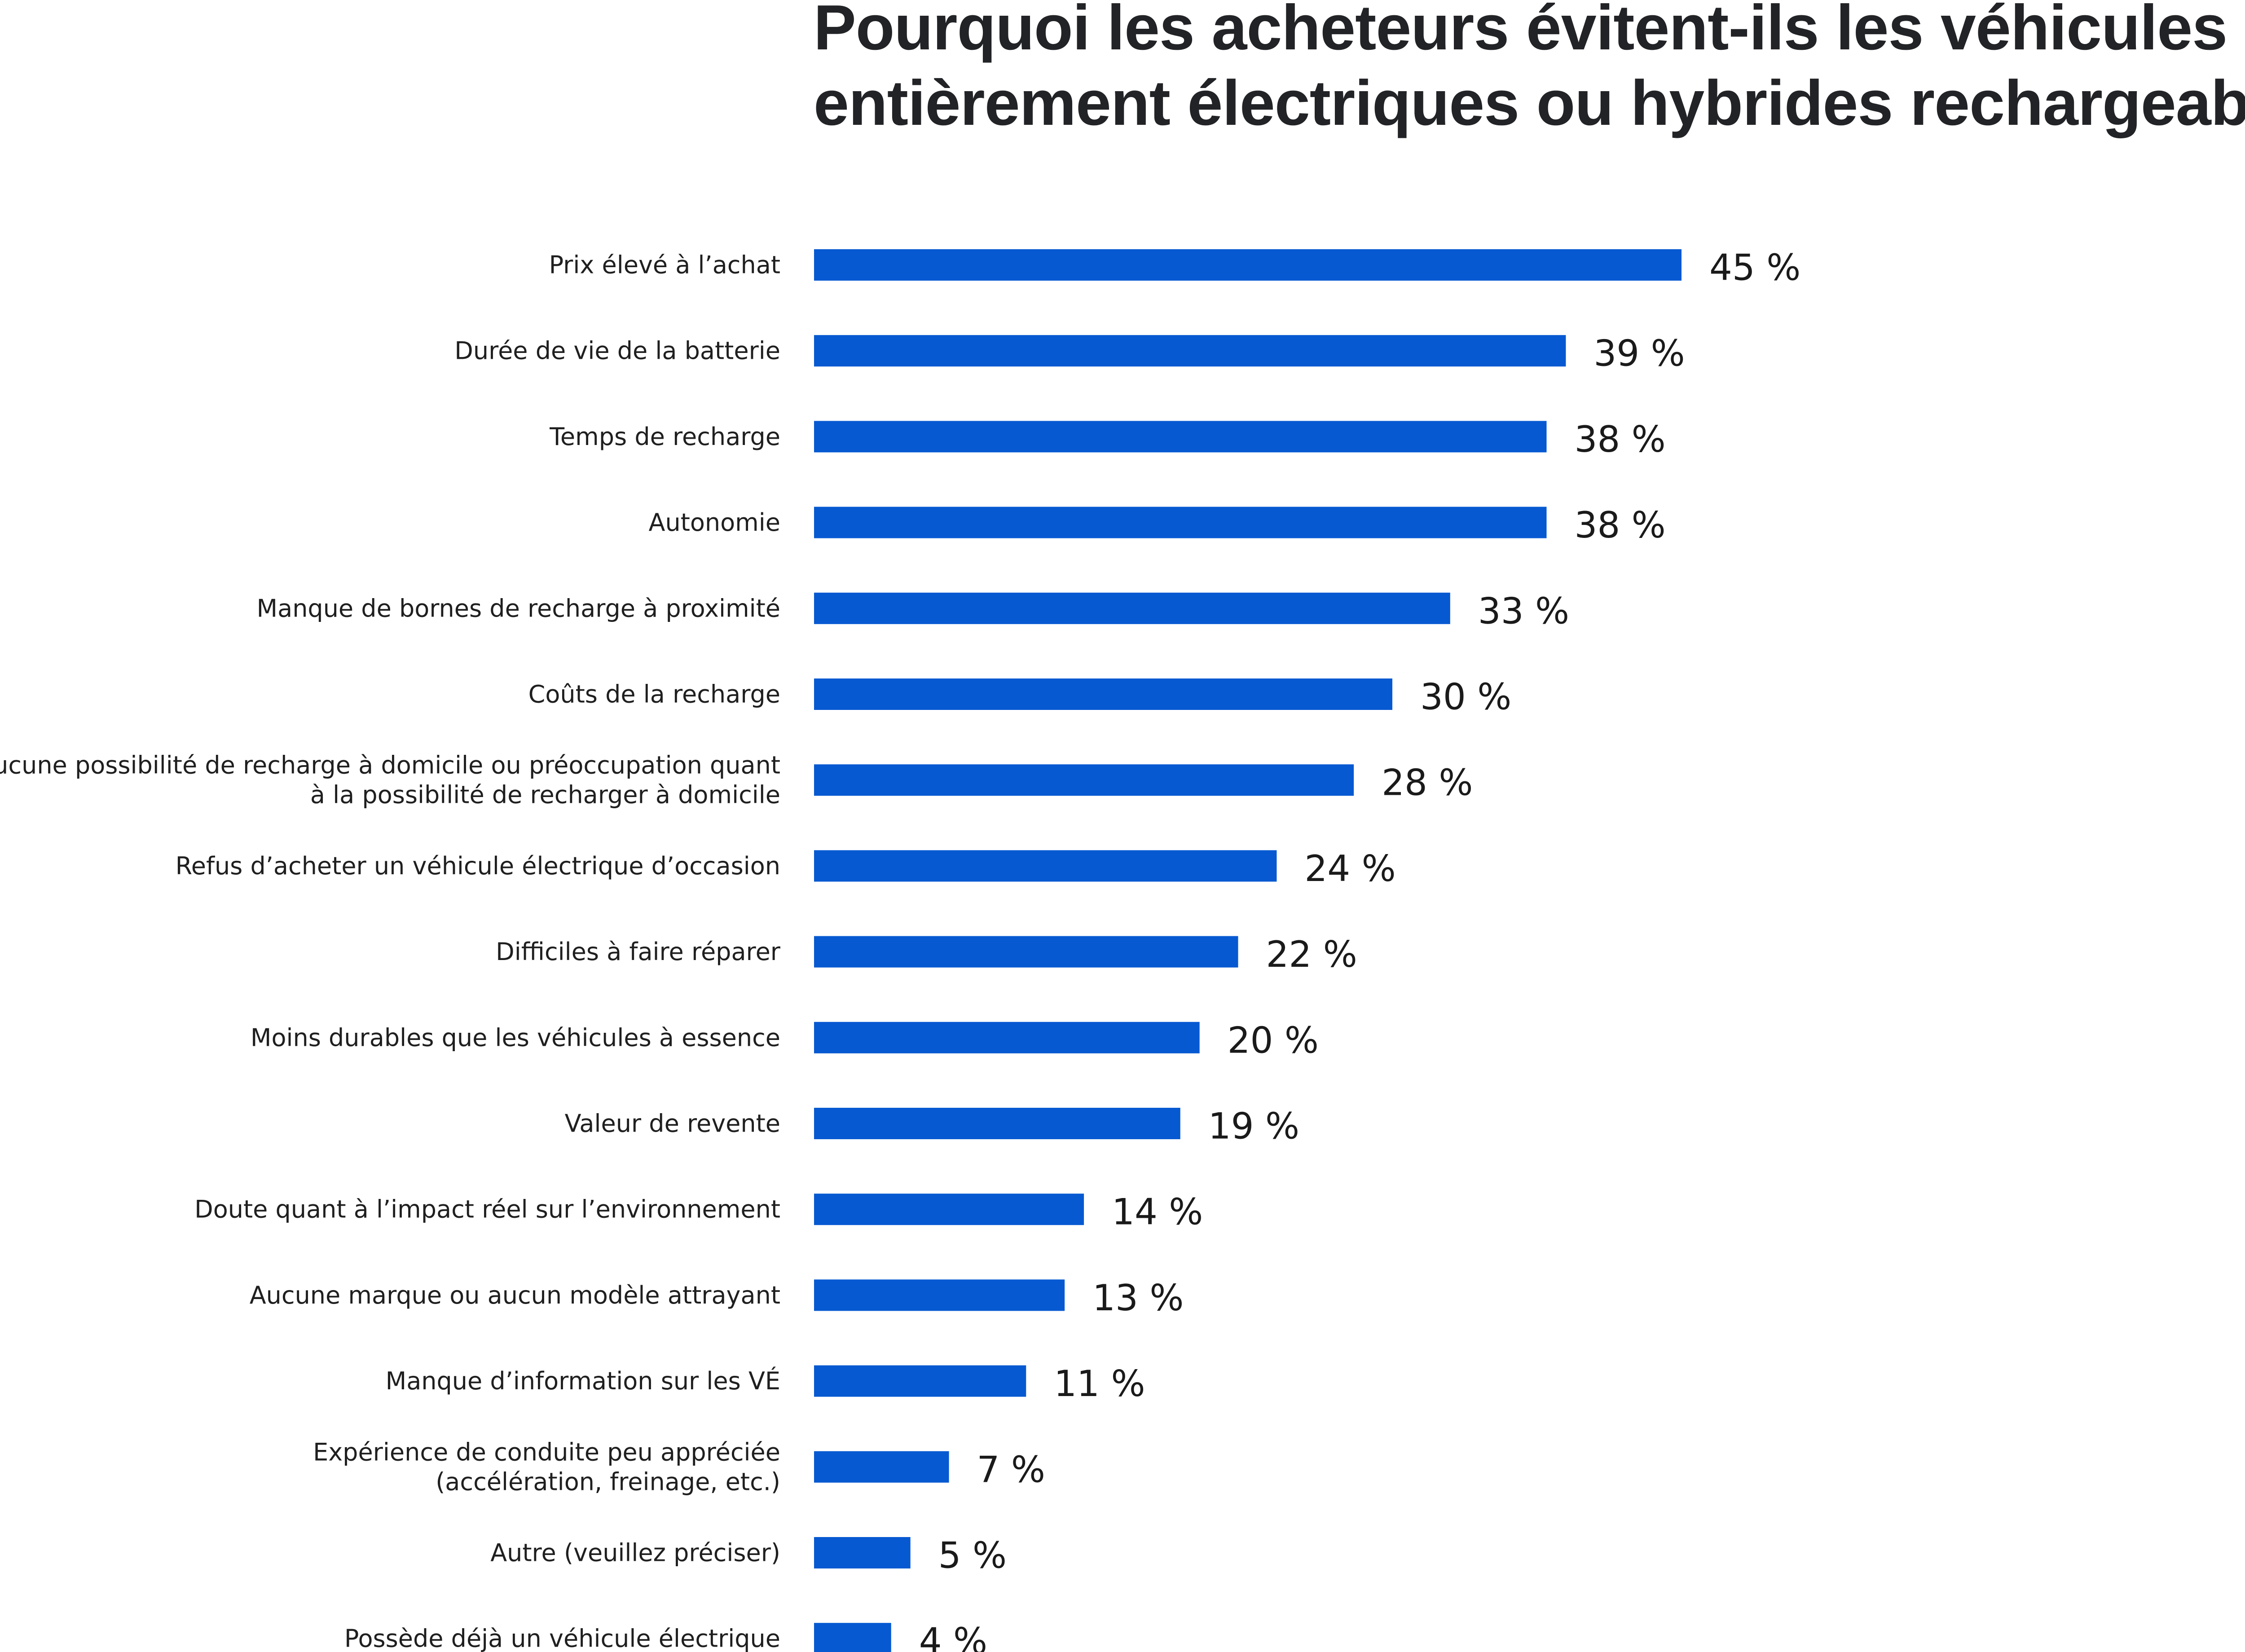 The image size is (2245, 1652). Describe the element at coordinates (562, 1638) in the screenshot. I see `category-label: Possède déjà un véhicule électrique` at that location.